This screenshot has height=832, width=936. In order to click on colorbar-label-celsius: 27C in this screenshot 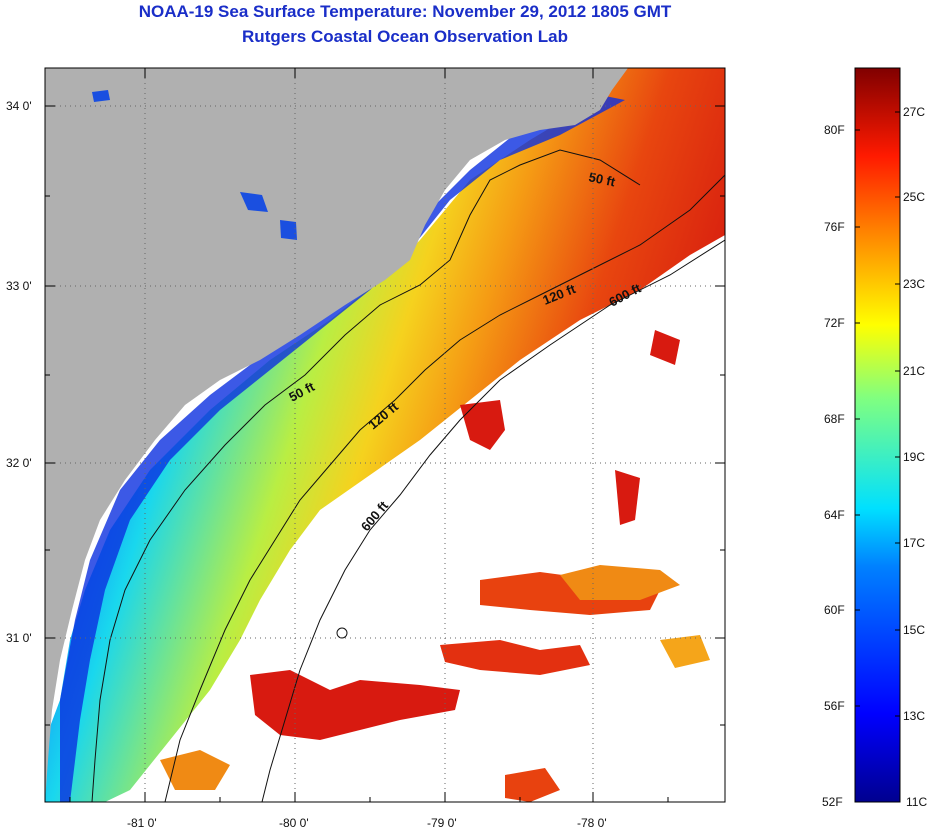, I will do `click(914, 112)`.